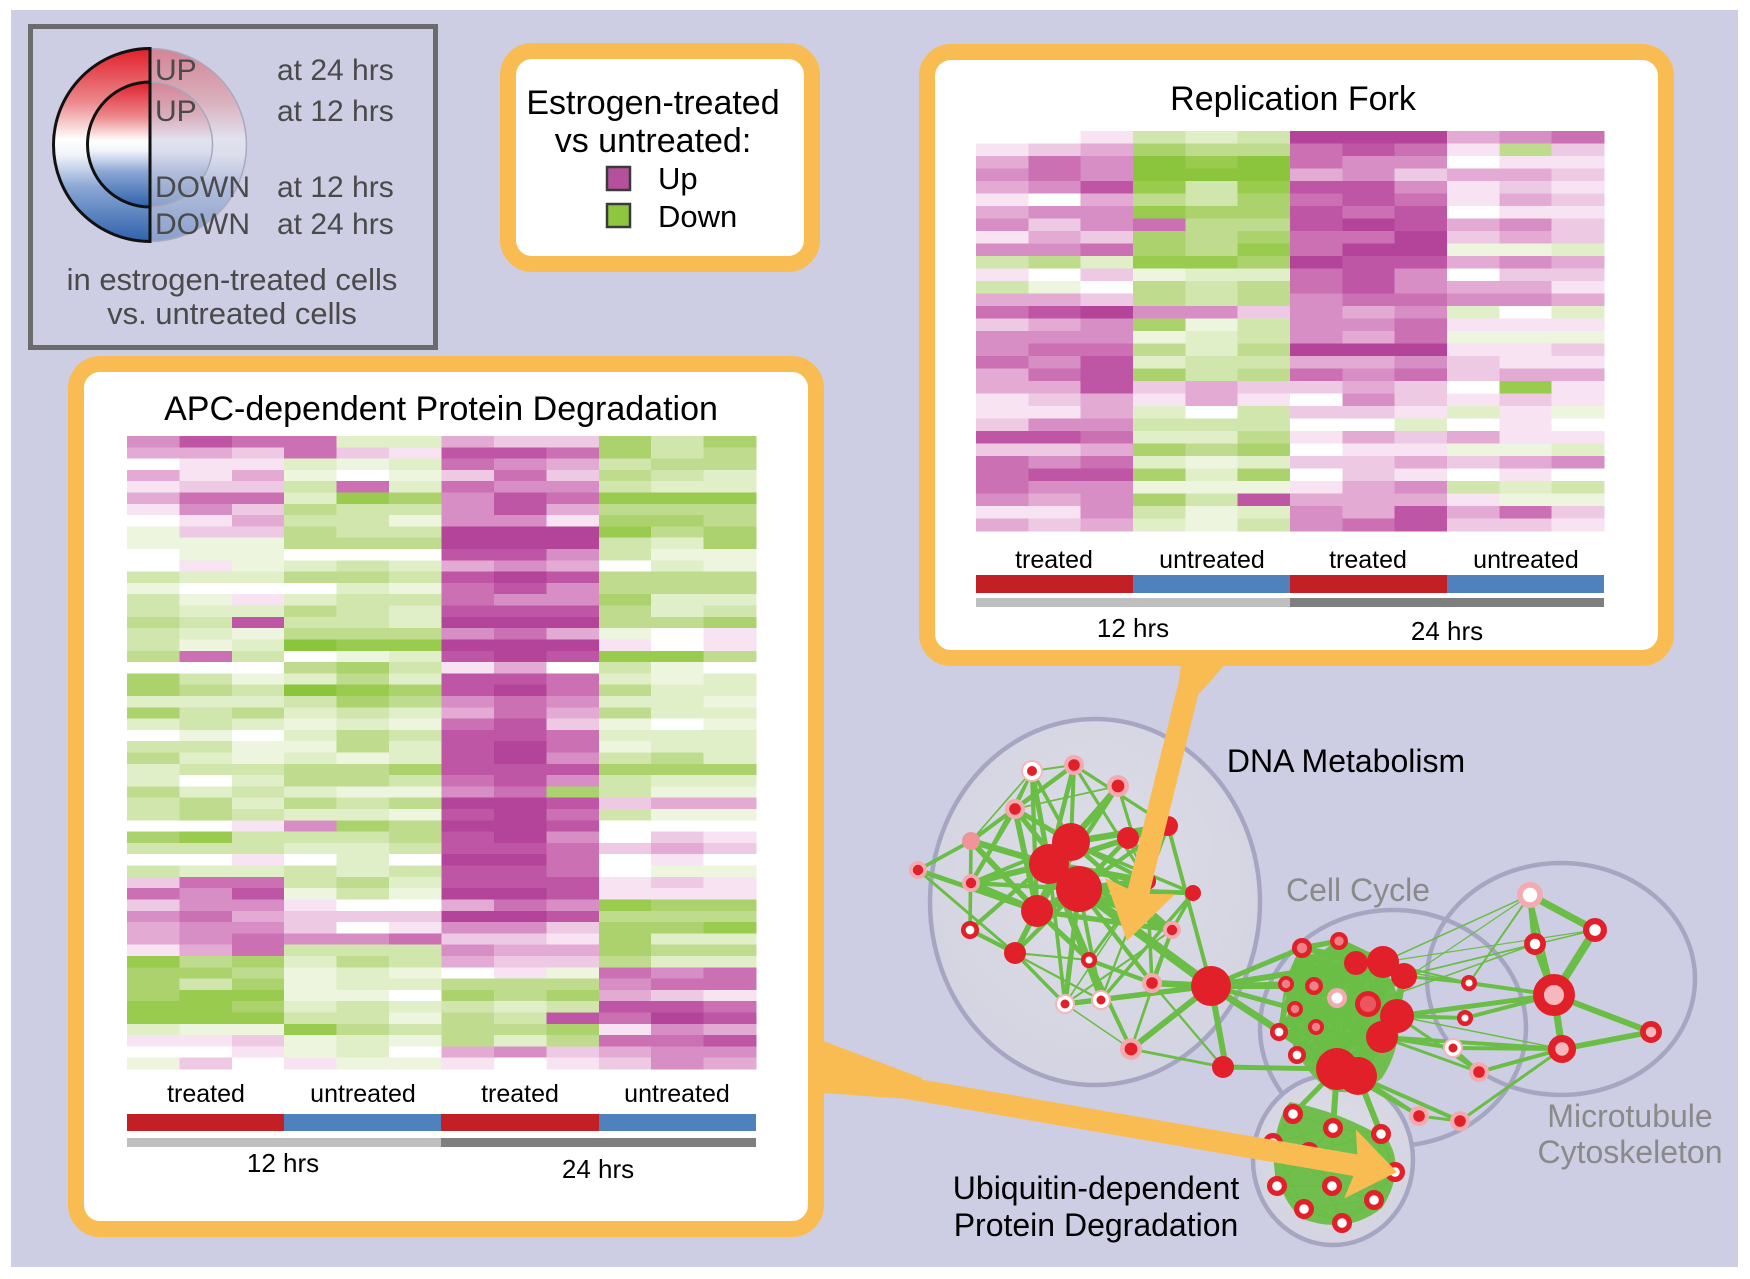 This screenshot has width=1750, height=1279. What do you see at coordinates (1096, 1188) in the screenshot?
I see `svg-text: Ubiquitin-dependent` at bounding box center [1096, 1188].